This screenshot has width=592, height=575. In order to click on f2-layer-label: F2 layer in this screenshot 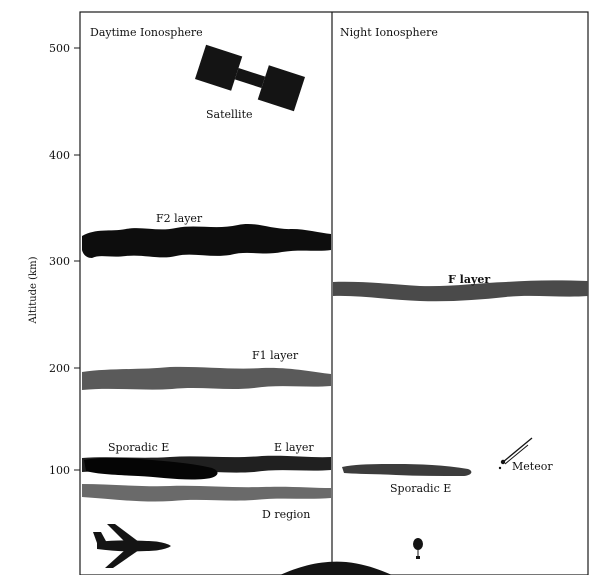, I will do `click(179, 218)`.